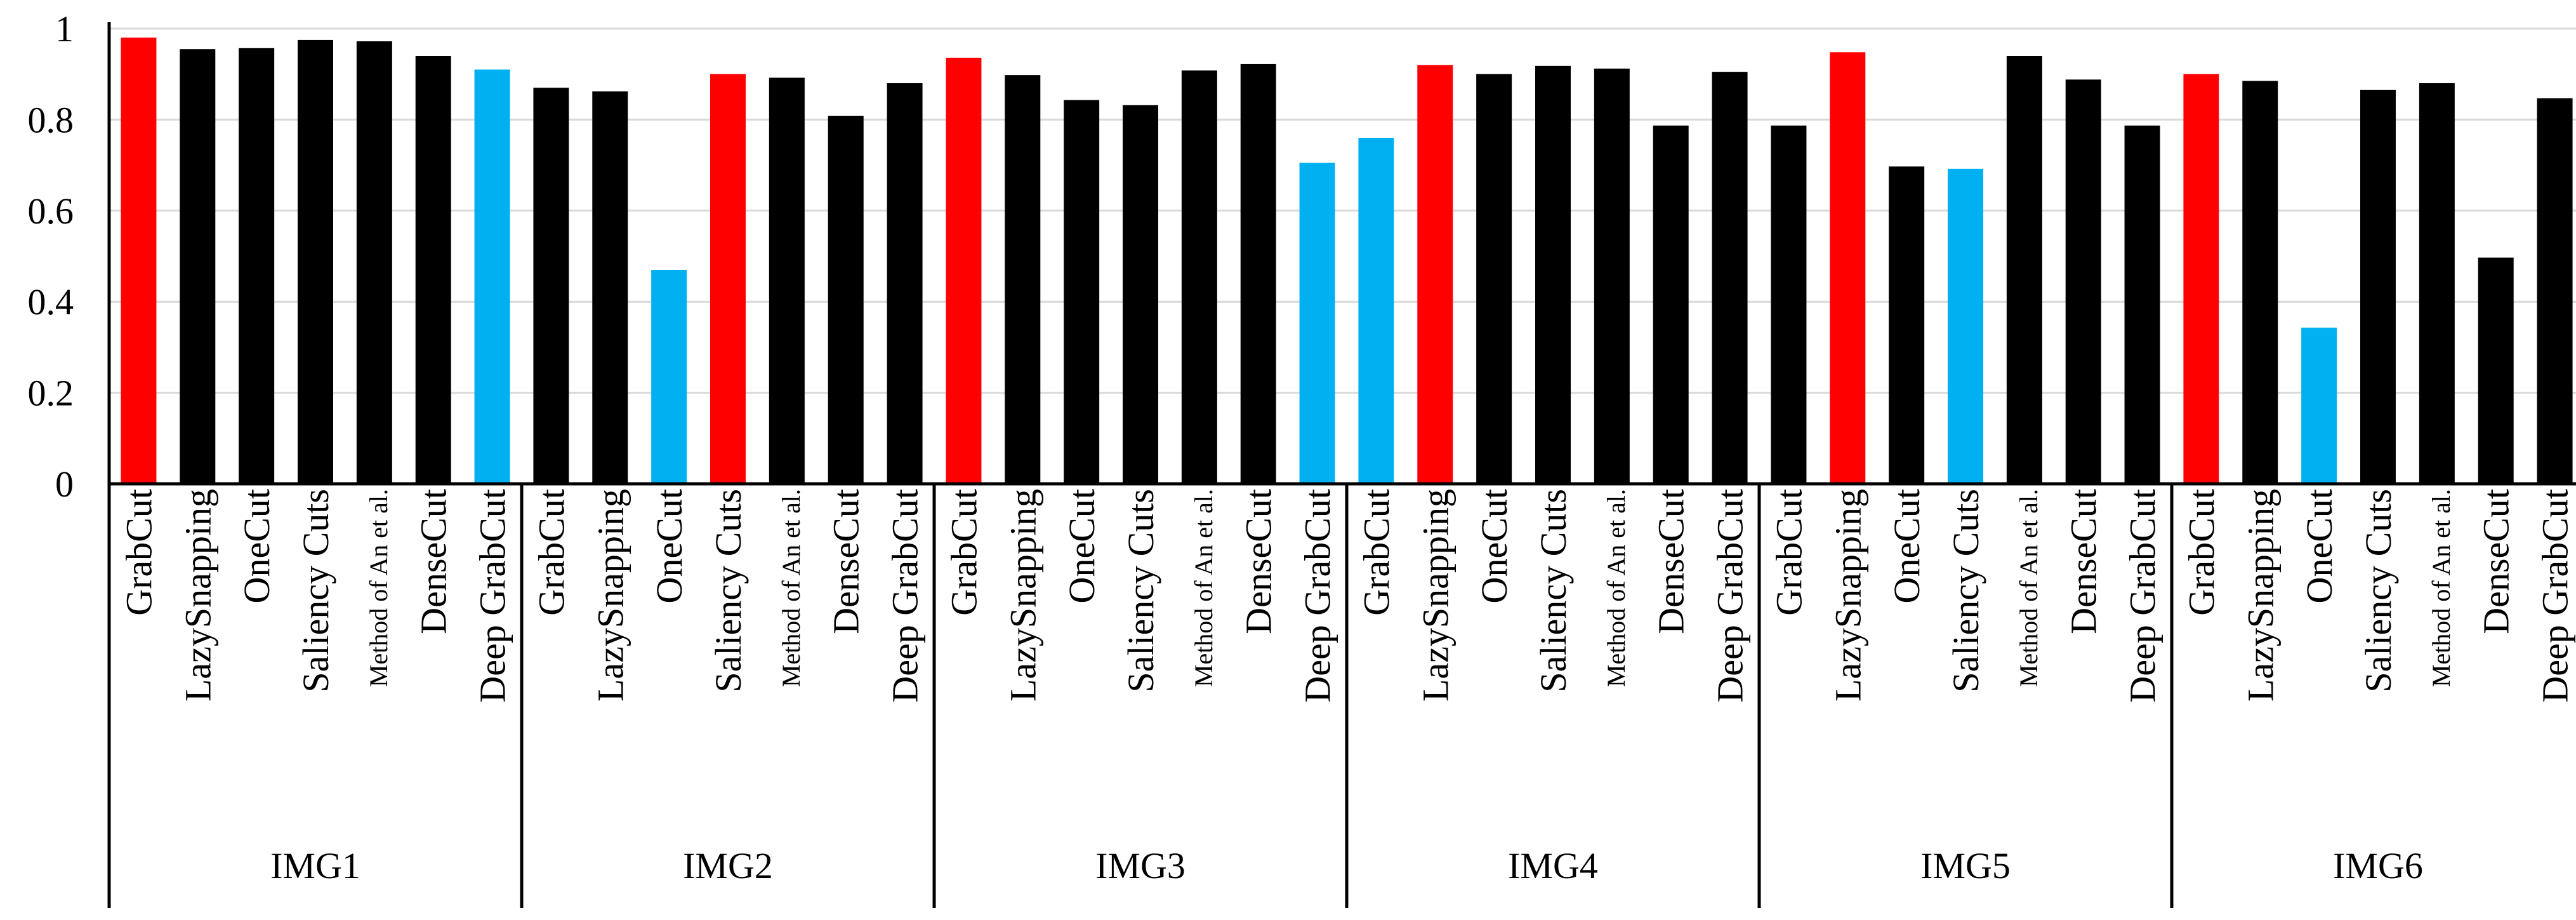 This screenshot has height=920, width=2576. I want to click on y-tick-label: 0.8, so click(51, 119).